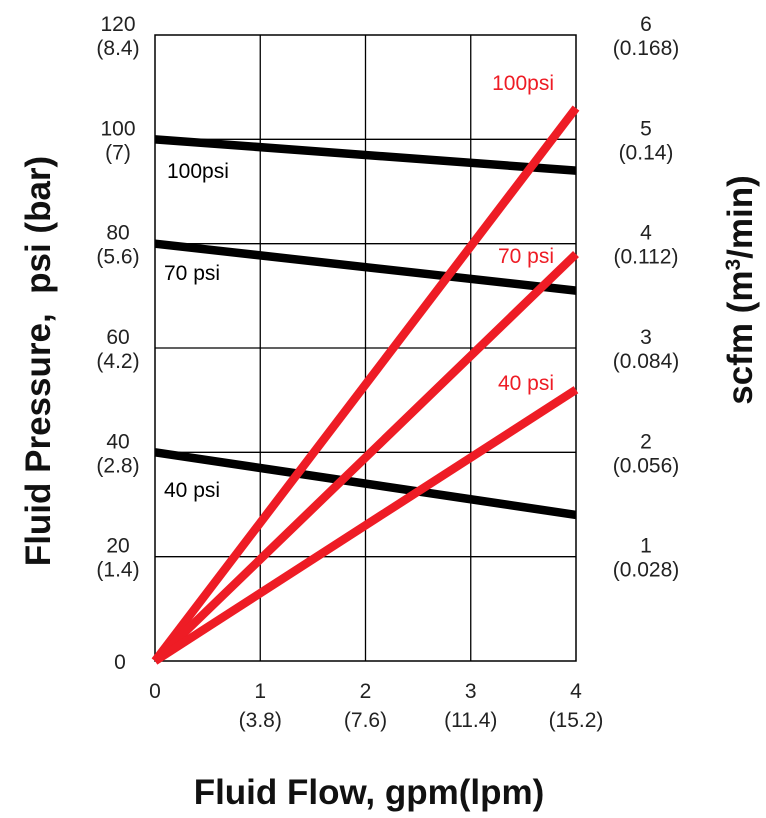 This screenshot has height=818, width=766. I want to click on series-label-right-3: 100psi, so click(523, 83).